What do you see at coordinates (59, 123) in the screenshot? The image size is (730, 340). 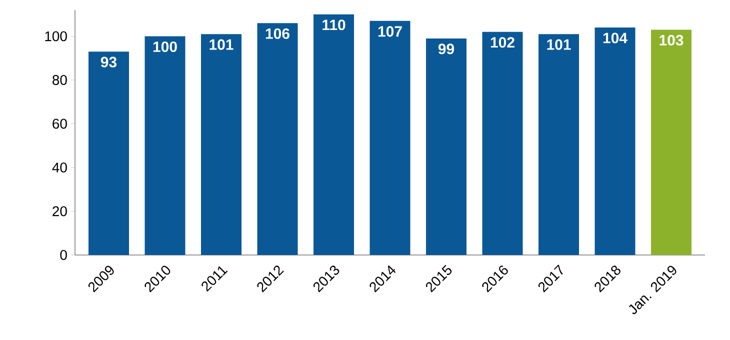 I see `y-tick-label: 60` at bounding box center [59, 123].